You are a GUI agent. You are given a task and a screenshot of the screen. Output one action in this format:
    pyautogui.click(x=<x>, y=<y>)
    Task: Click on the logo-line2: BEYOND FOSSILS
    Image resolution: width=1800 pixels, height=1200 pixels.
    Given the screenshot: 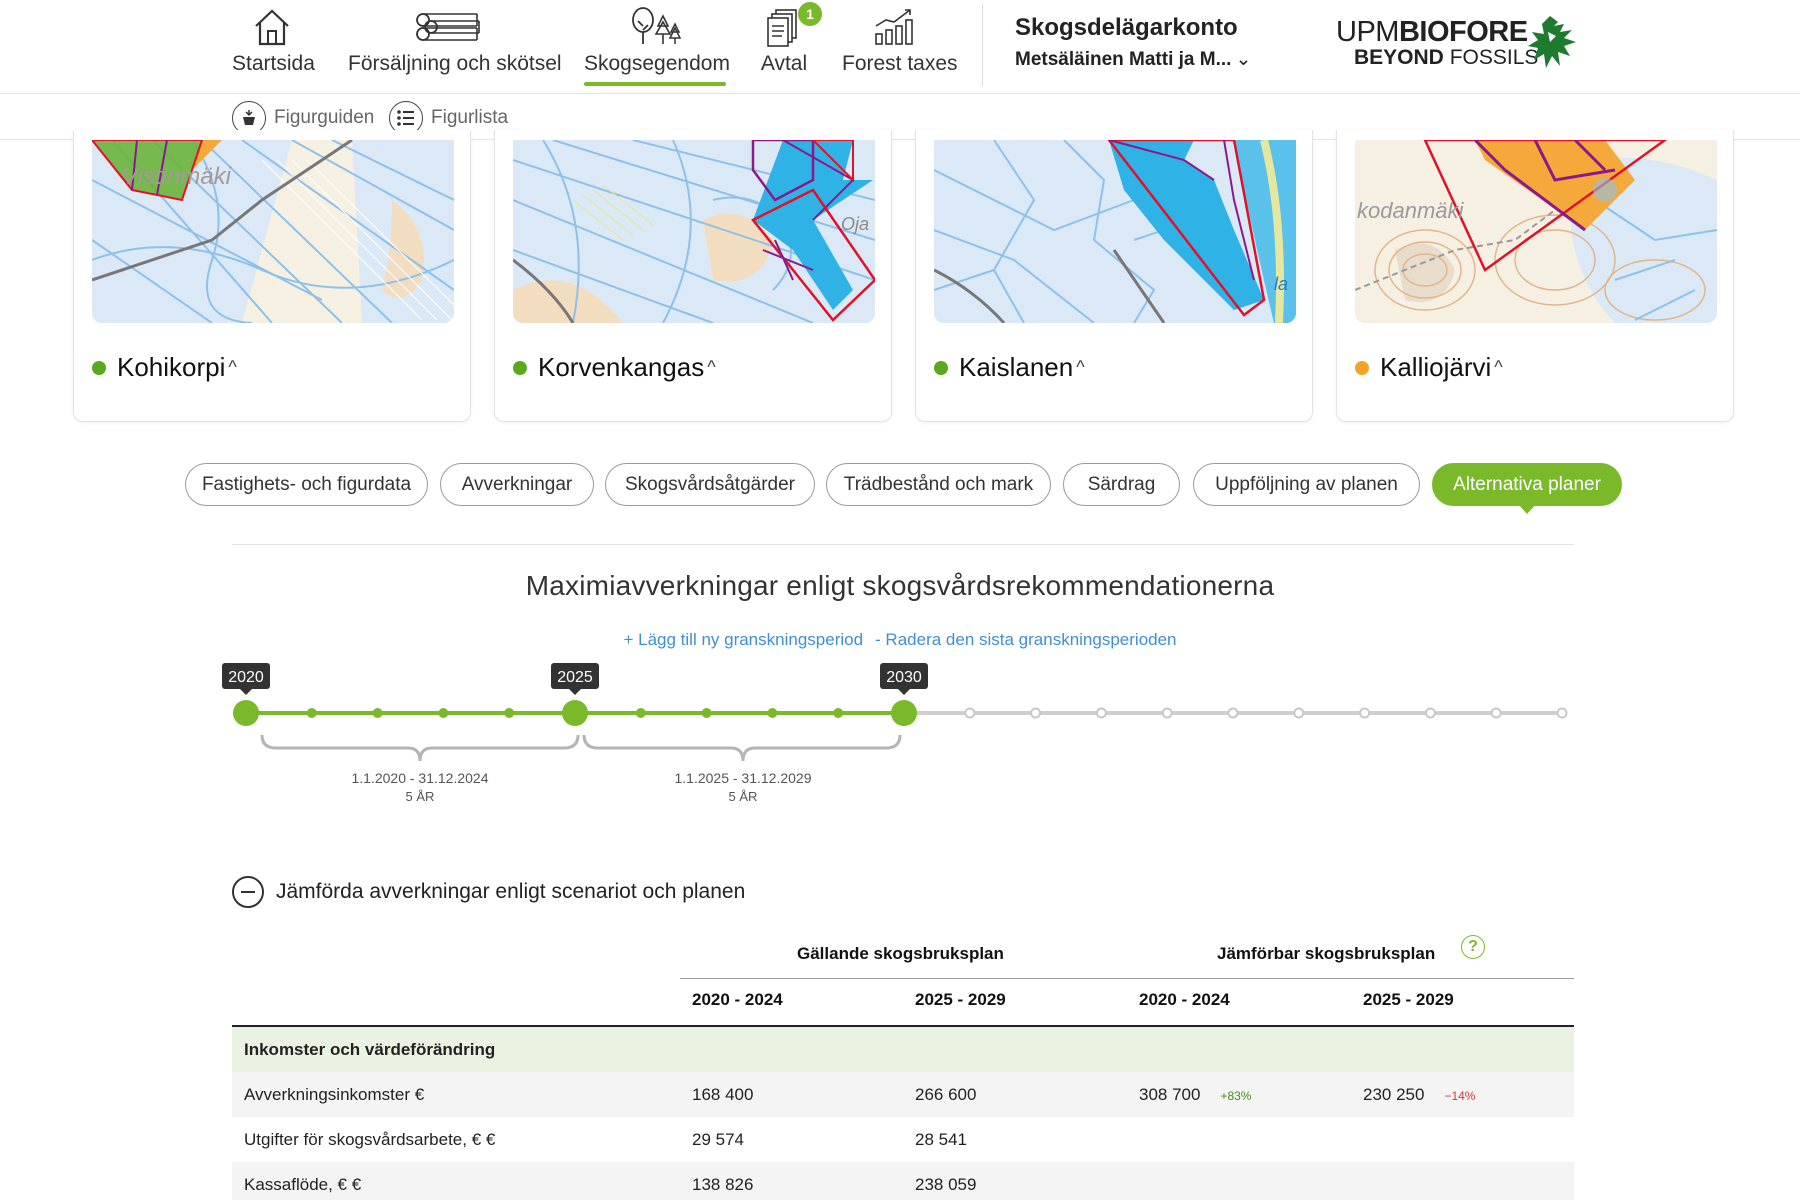 What is the action you would take?
    pyautogui.click(x=1446, y=57)
    